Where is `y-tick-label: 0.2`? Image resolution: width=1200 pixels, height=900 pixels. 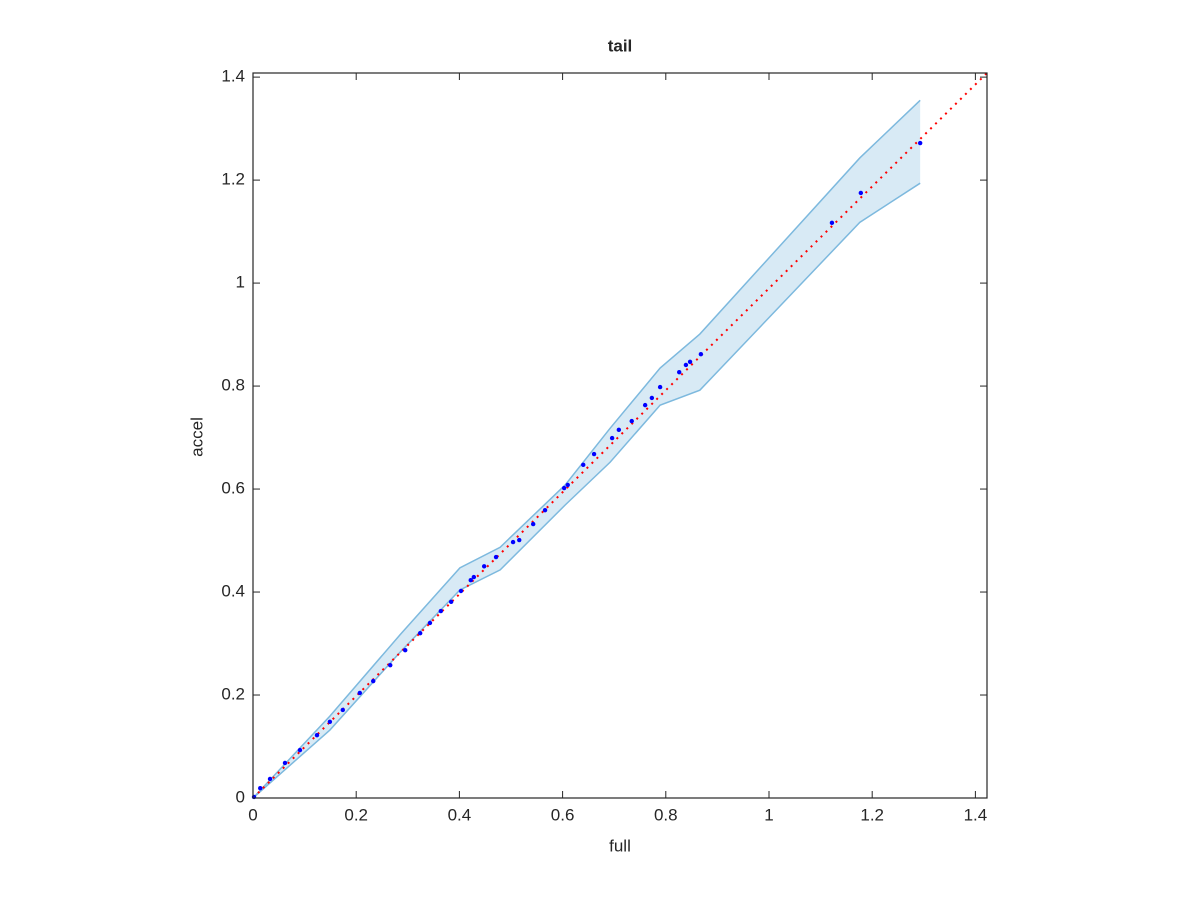 y-tick-label: 0.2 is located at coordinates (233, 694).